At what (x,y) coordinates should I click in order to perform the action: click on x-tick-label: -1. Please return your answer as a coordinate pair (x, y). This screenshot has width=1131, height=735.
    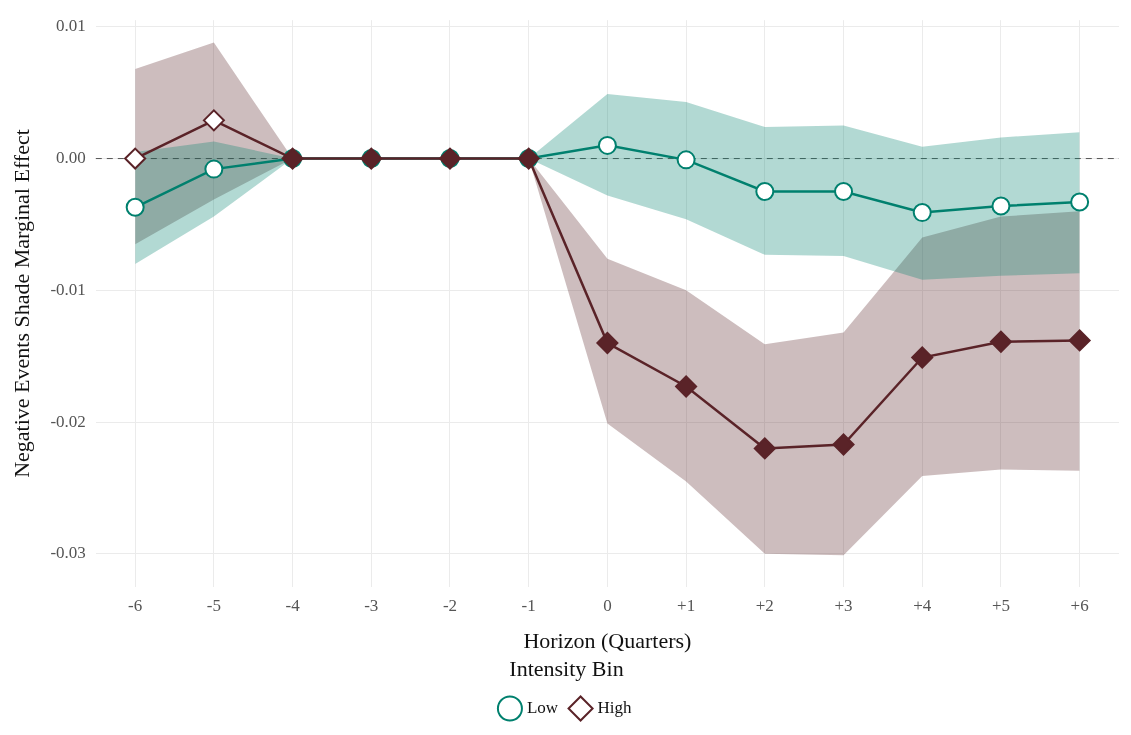
    Looking at the image, I should click on (528, 606).